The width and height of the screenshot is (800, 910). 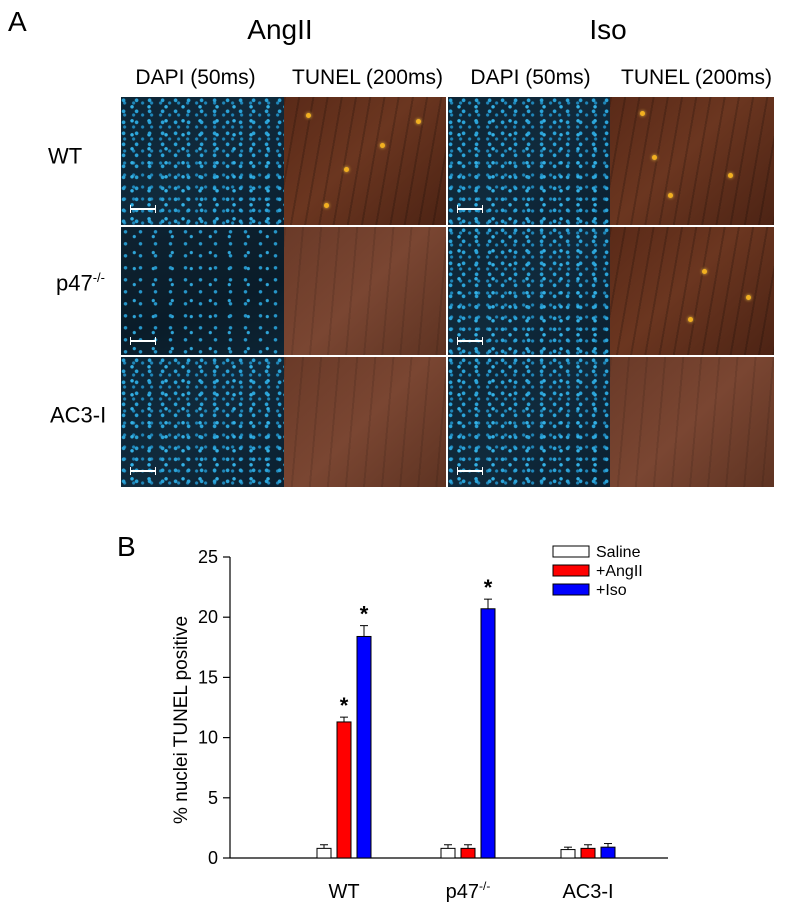 I want to click on y-tick-label: 0, so click(x=213, y=858).